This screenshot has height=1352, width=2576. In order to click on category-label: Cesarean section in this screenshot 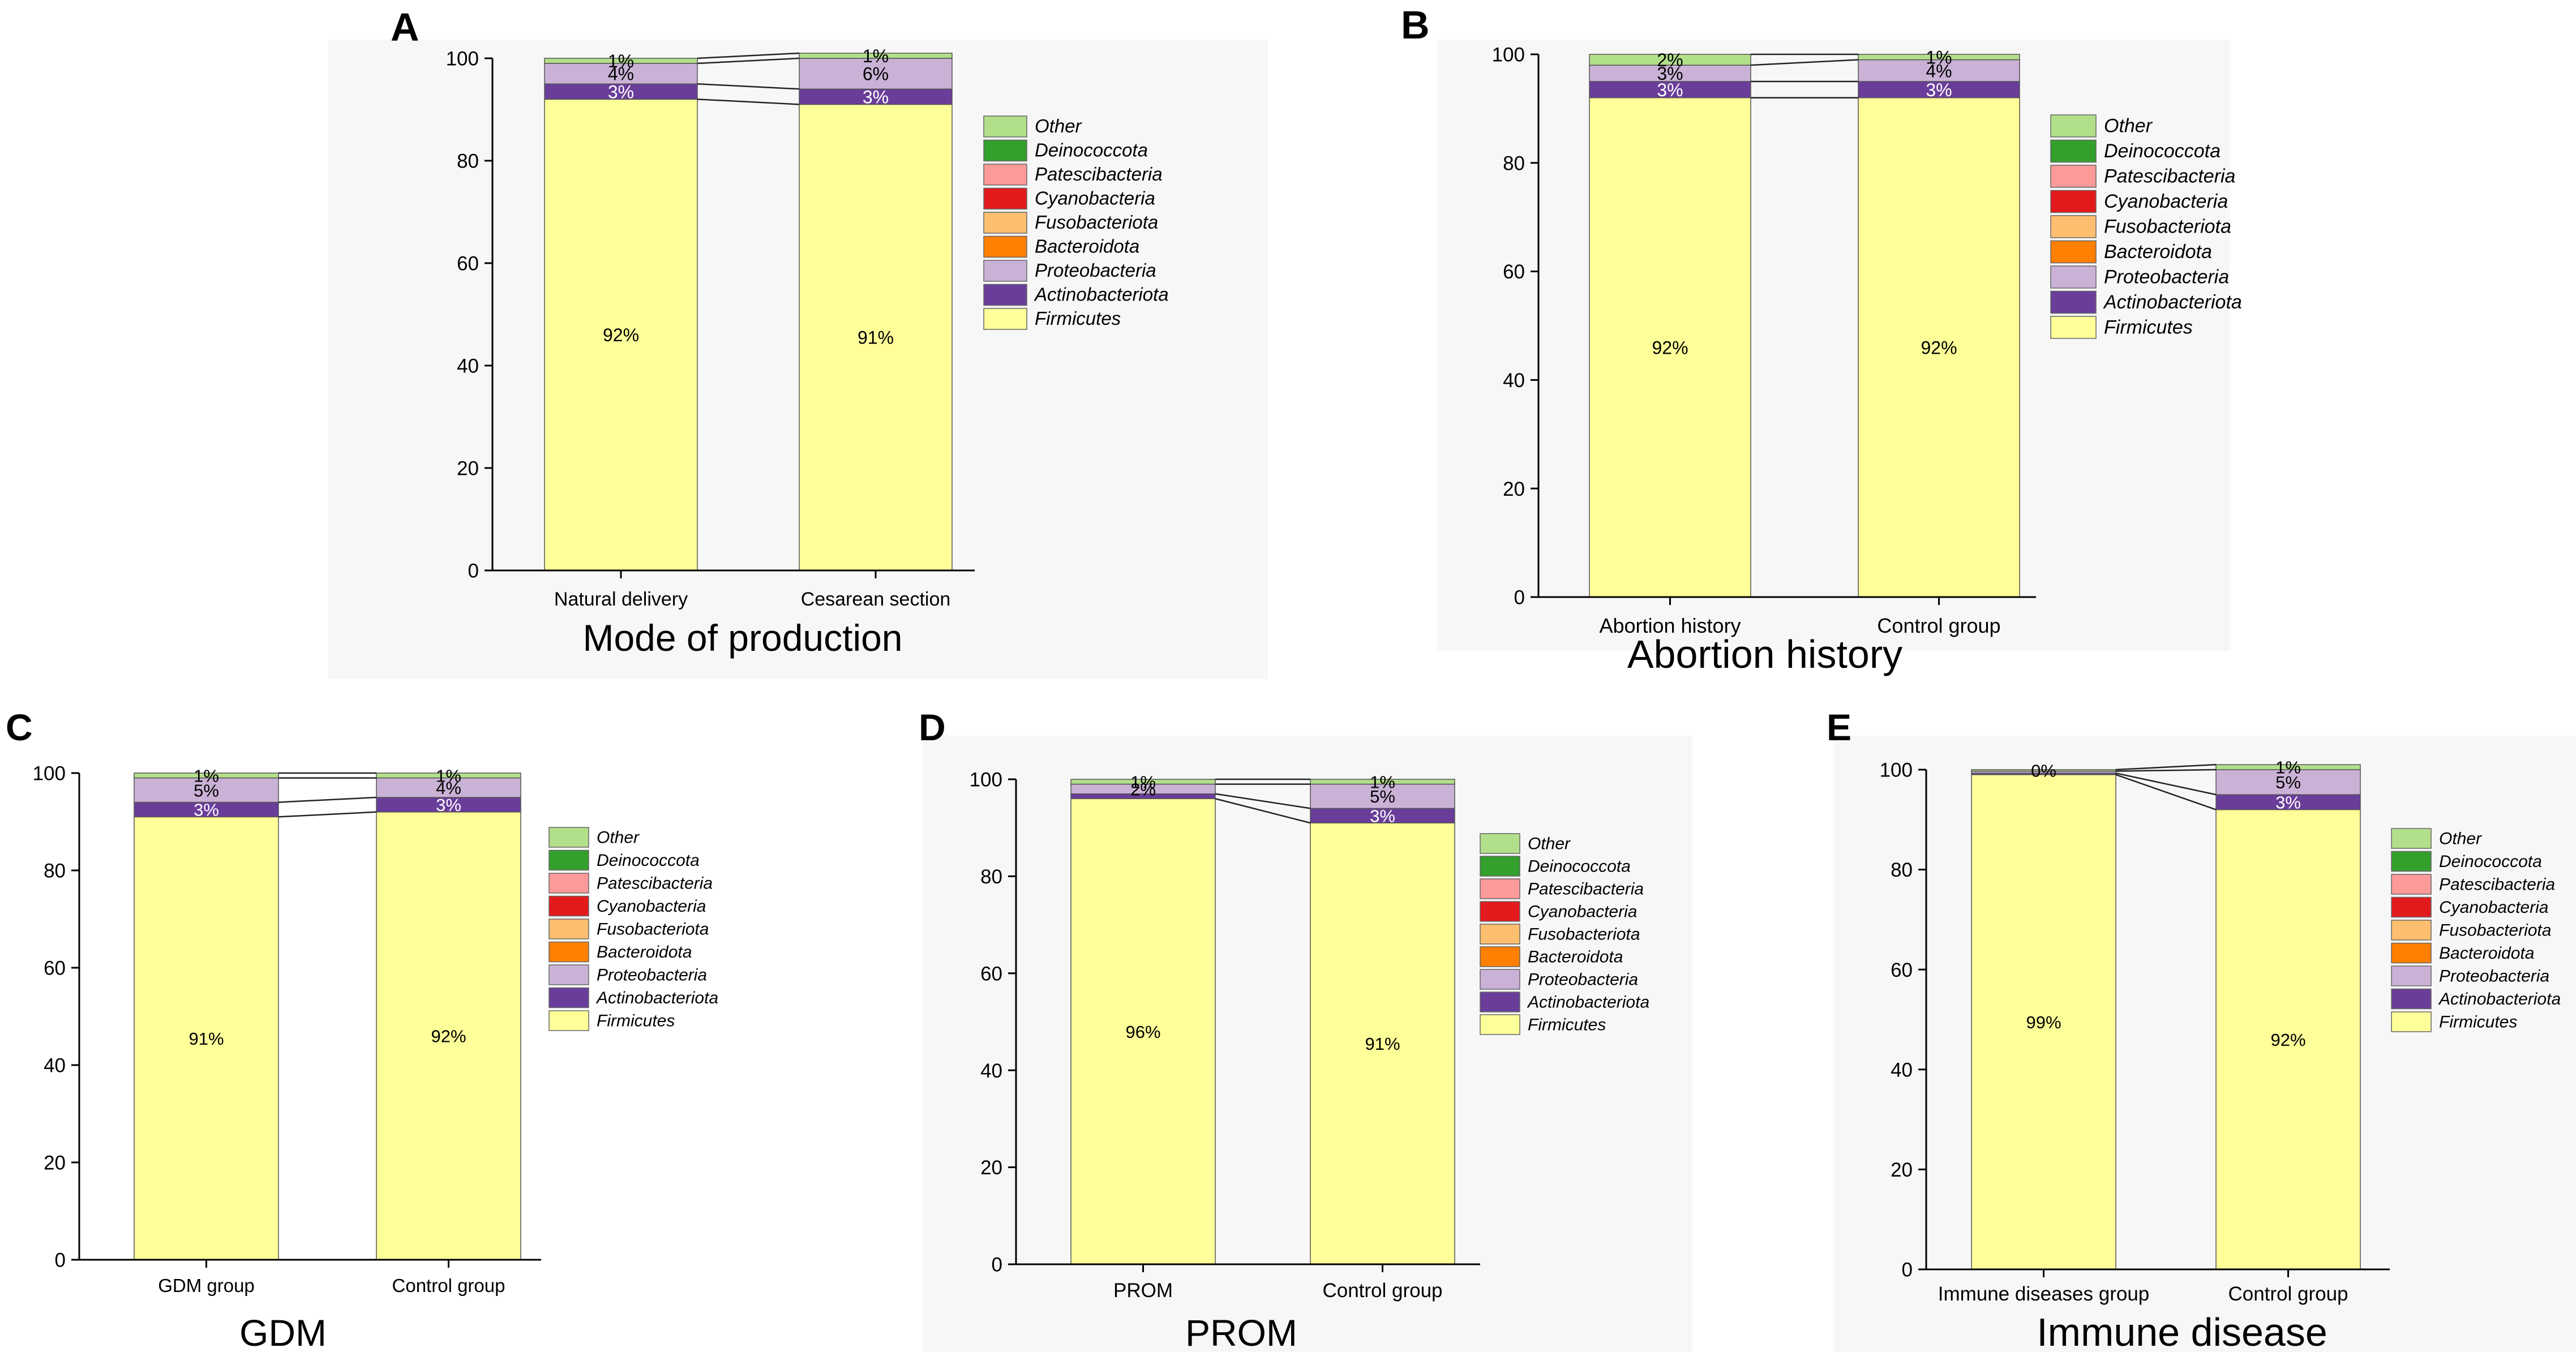, I will do `click(876, 599)`.